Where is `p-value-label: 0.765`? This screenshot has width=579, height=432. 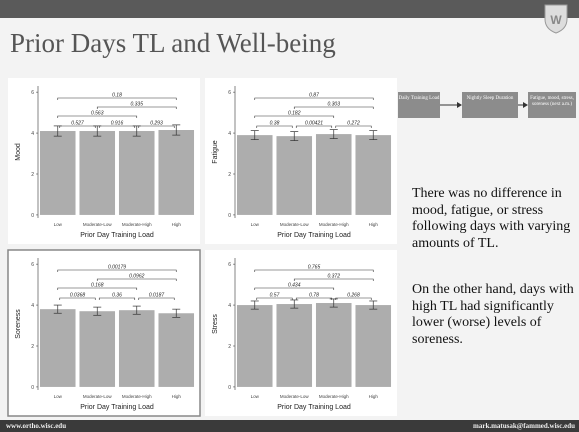
p-value-label: 0.765 is located at coordinates (314, 268).